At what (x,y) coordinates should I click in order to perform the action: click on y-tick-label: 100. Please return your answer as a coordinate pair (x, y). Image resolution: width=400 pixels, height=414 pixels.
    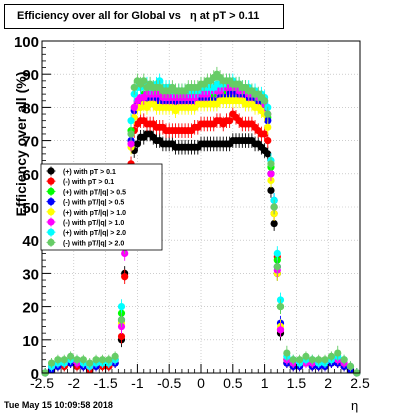
    Looking at the image, I should click on (26, 42).